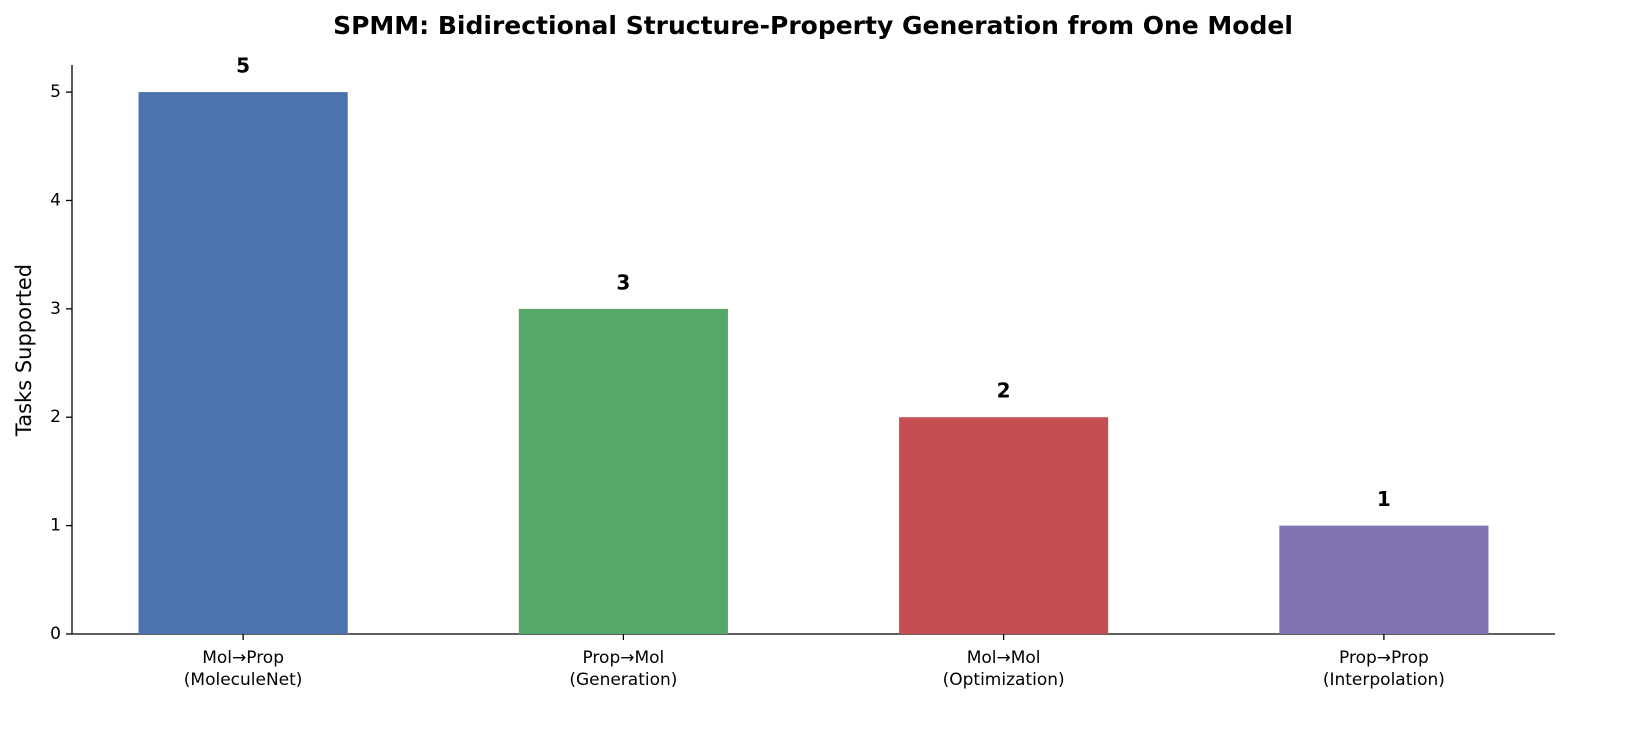 This screenshot has height=732, width=1631. What do you see at coordinates (55, 634) in the screenshot?
I see `y-tick-label: 0` at bounding box center [55, 634].